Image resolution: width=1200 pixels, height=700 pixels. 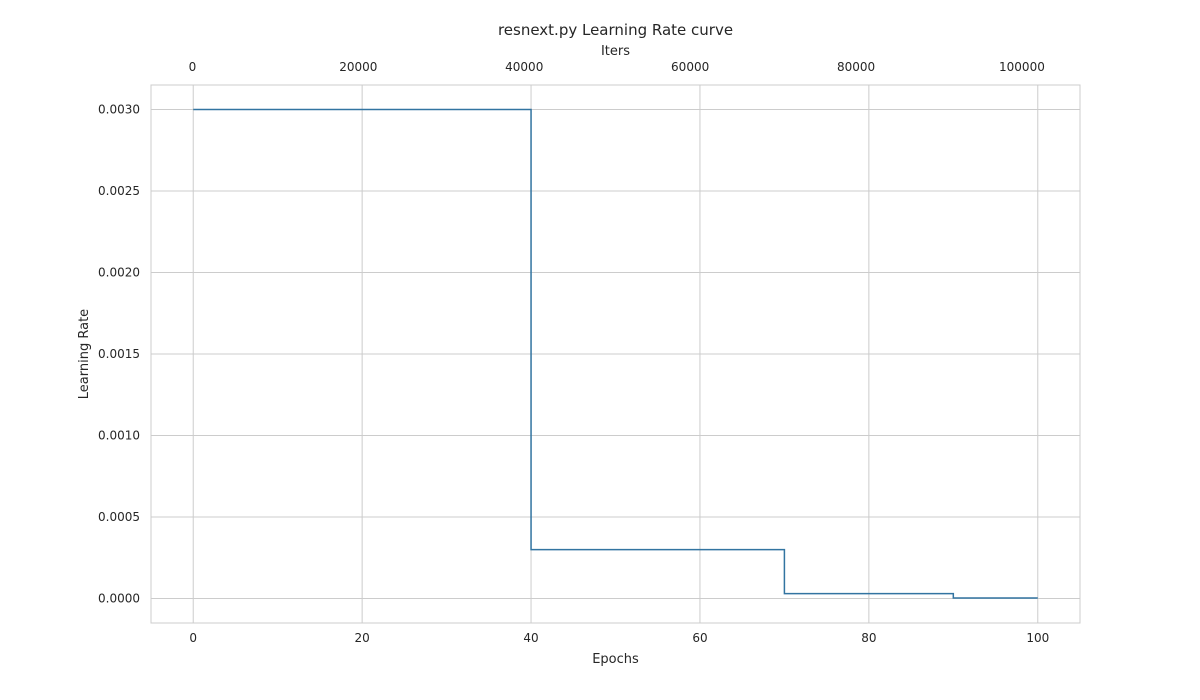 I want to click on x-tick-label: 0, so click(x=193, y=638).